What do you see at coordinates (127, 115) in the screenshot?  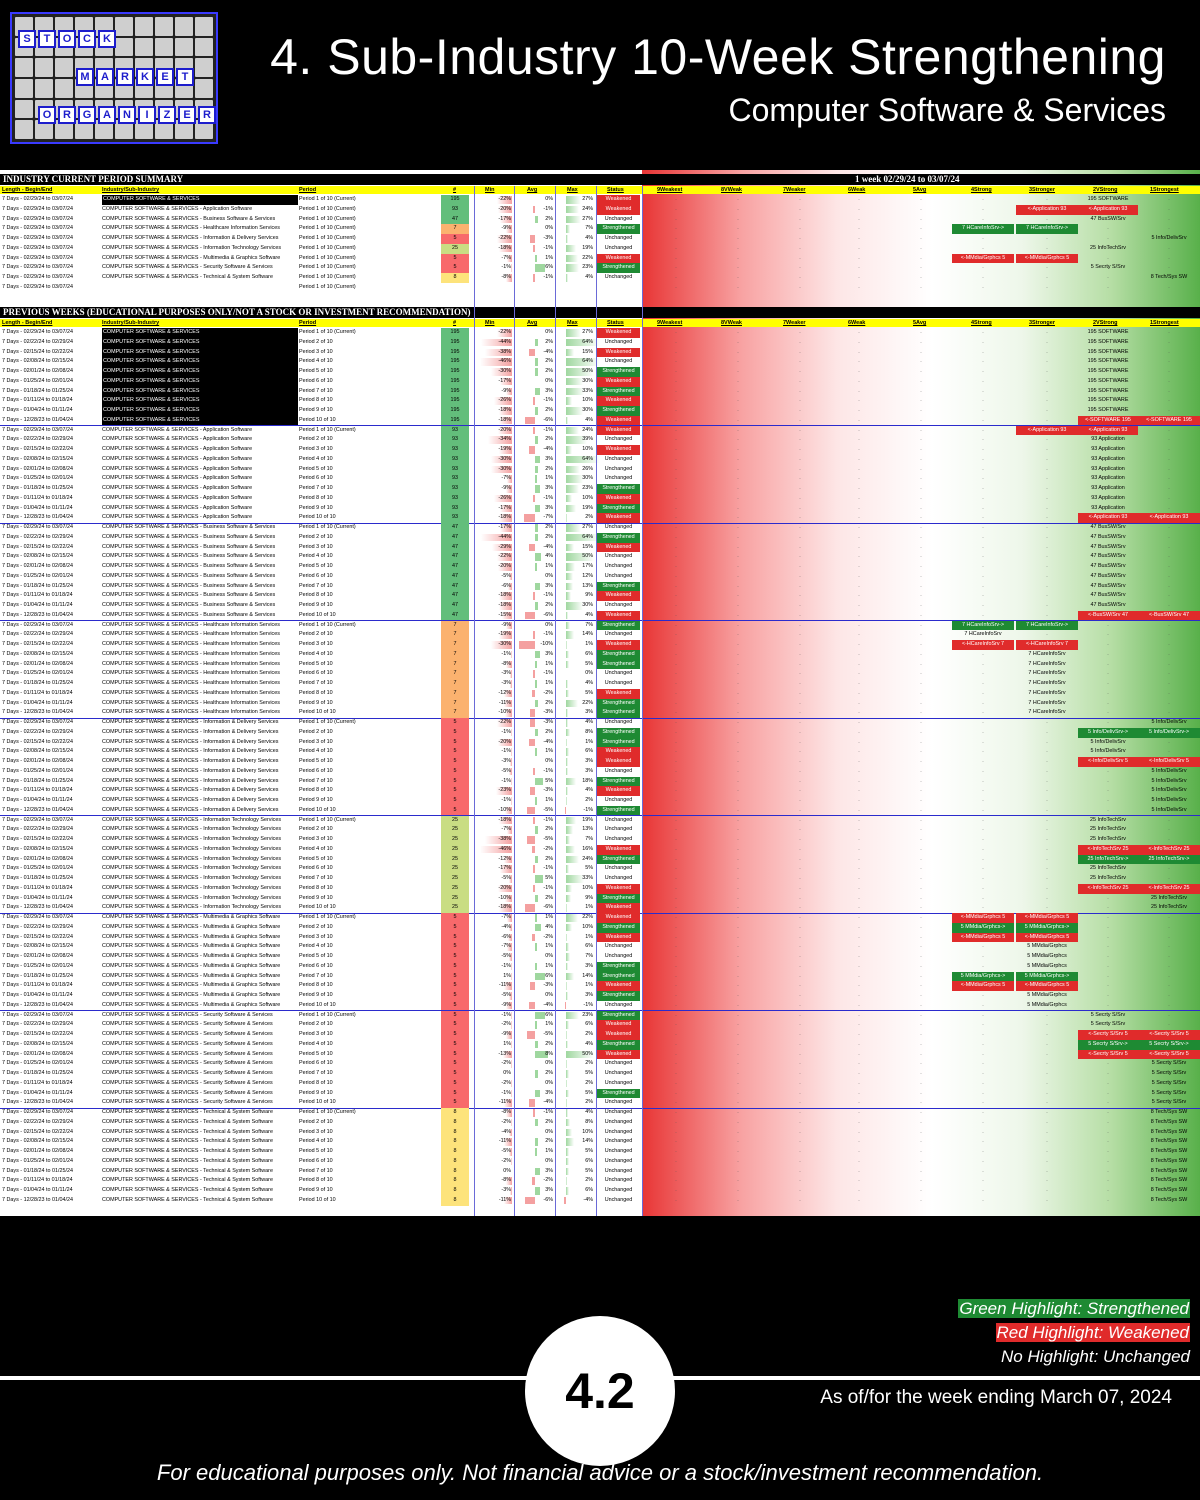 I see `logo-letter: N` at bounding box center [127, 115].